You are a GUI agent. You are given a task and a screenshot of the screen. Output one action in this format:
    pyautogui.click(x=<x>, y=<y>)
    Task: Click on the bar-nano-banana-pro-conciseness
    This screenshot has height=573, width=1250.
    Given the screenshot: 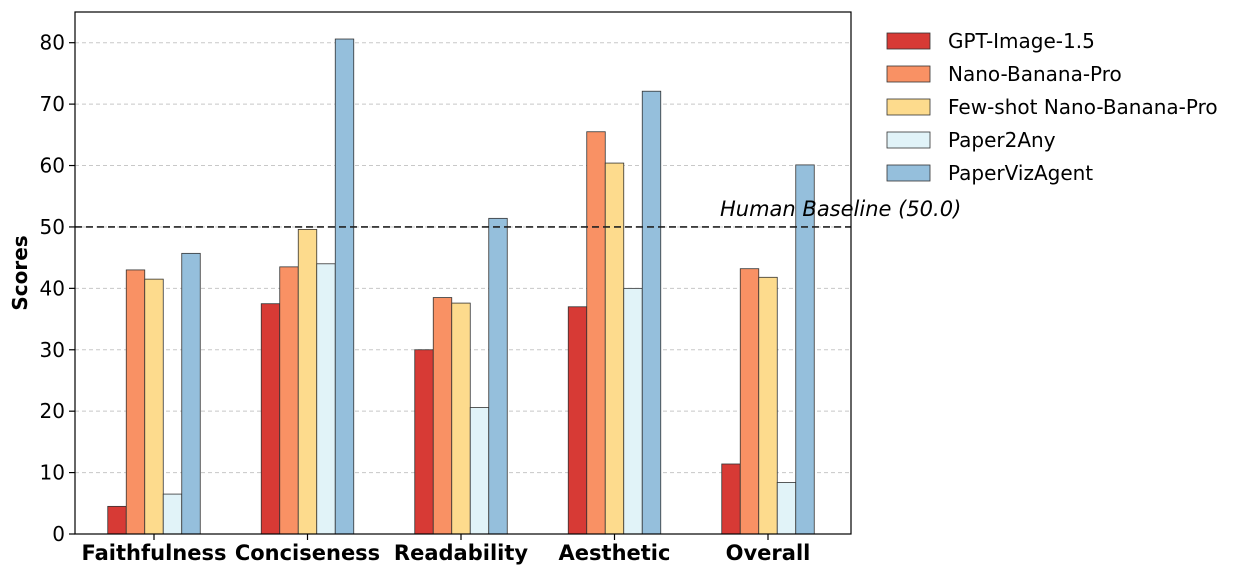 What is the action you would take?
    pyautogui.click(x=289, y=400)
    